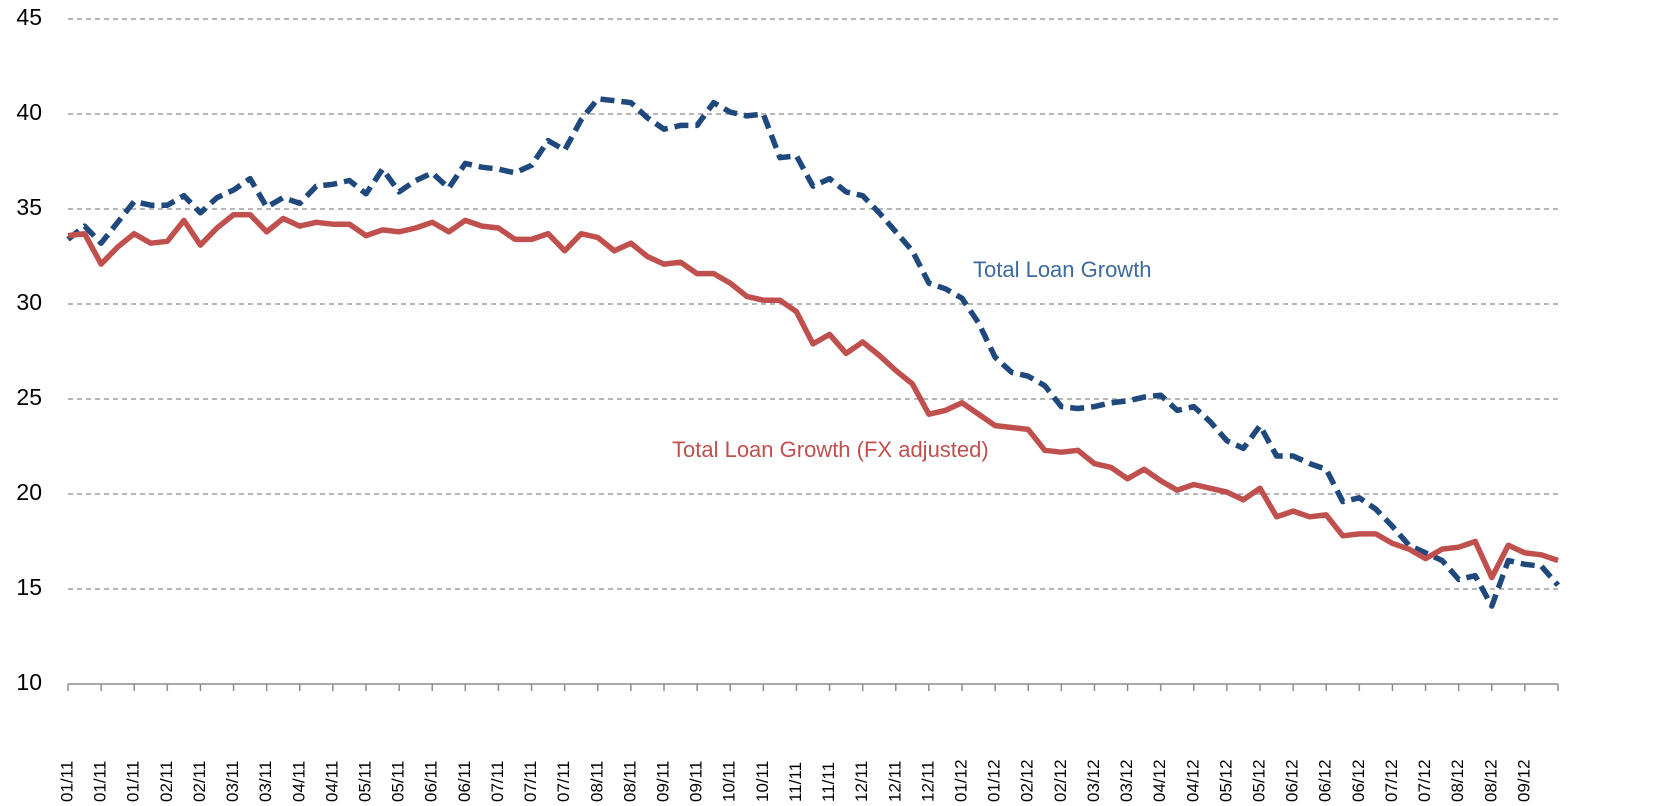 Image resolution: width=1671 pixels, height=806 pixels. What do you see at coordinates (1523, 780) in the screenshot?
I see `x-tick-label: 09/12` at bounding box center [1523, 780].